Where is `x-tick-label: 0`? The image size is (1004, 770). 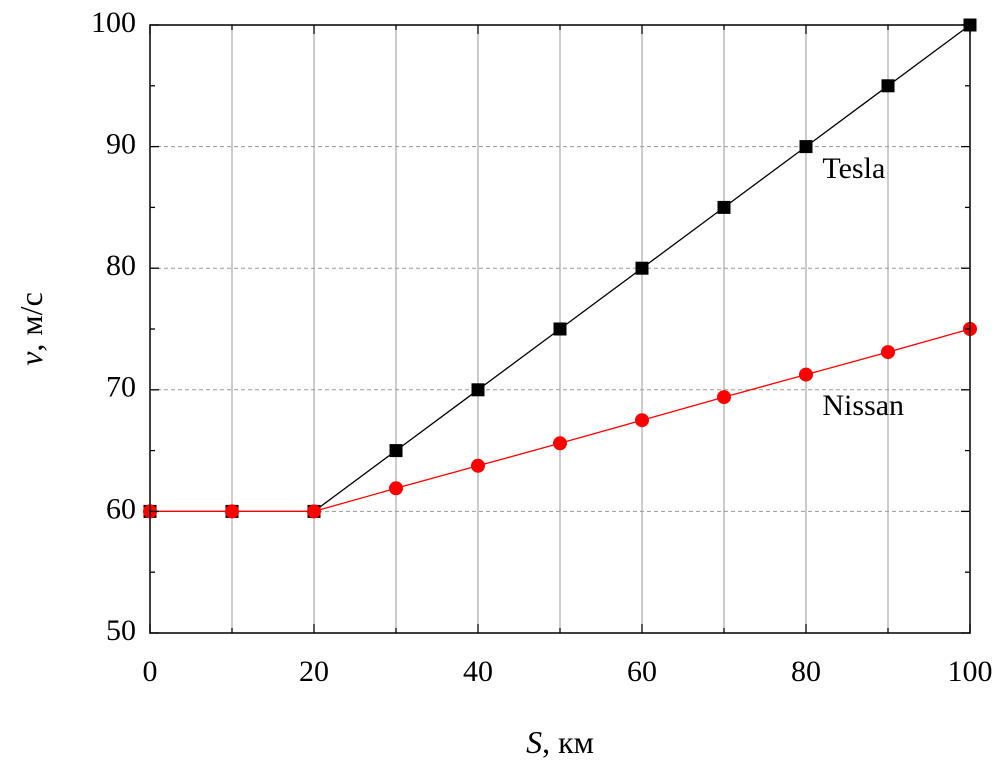
x-tick-label: 0 is located at coordinates (150, 671).